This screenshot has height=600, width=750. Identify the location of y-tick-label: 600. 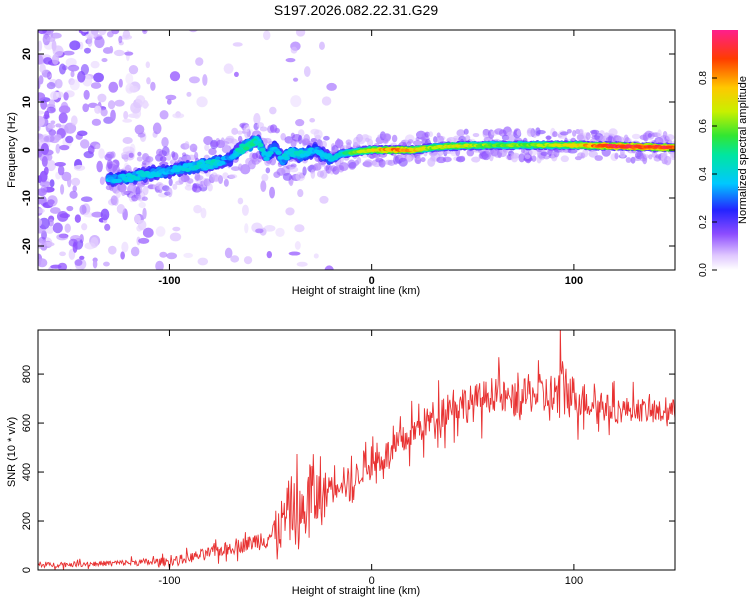
(27, 423).